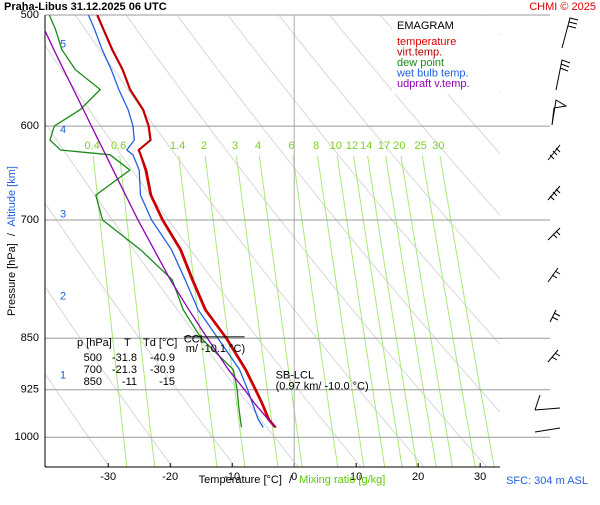  I want to click on table-header: T, so click(127, 343).